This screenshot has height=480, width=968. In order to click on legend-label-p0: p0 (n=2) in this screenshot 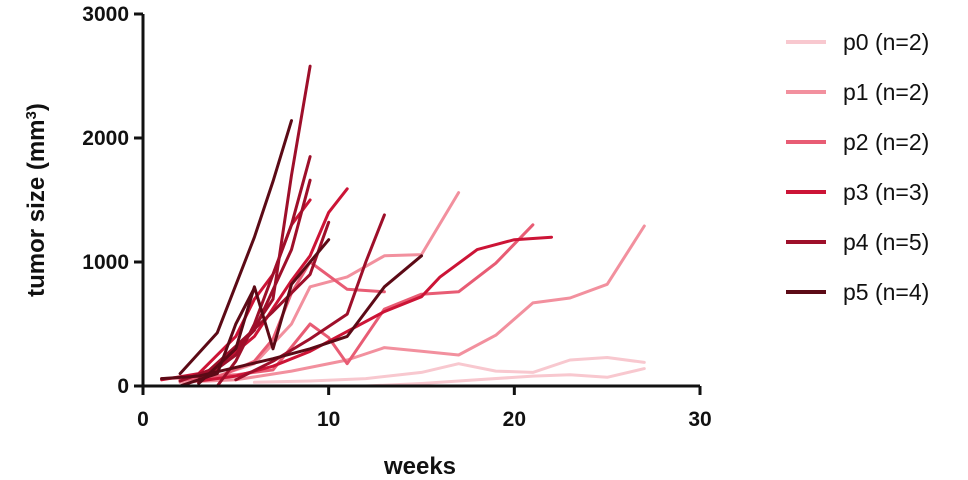, I will do `click(886, 42)`.